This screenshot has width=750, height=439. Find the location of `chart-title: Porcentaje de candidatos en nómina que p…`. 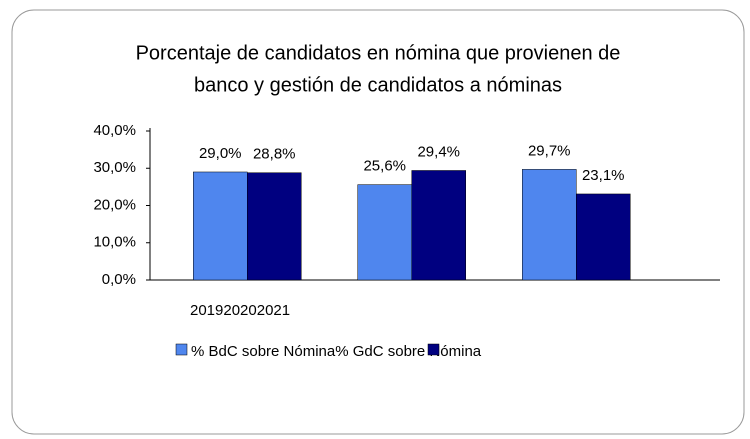

chart-title: Porcentaje de candidatos en nómina que p… is located at coordinates (378, 53).